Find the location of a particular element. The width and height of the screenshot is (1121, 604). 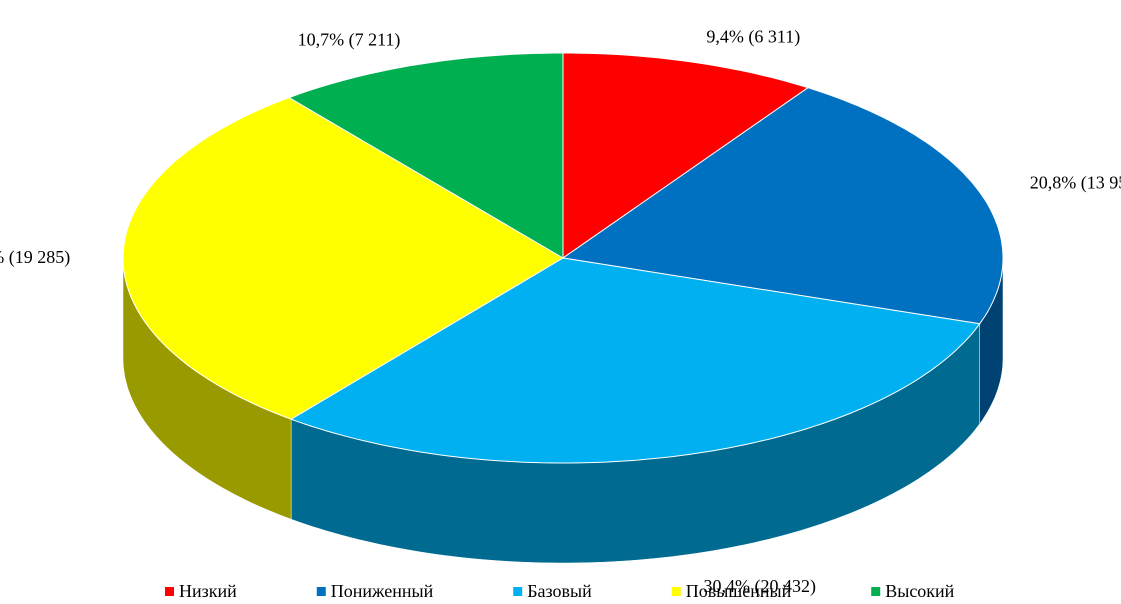

data-label: 28,7% (19 285) is located at coordinates (35, 257).